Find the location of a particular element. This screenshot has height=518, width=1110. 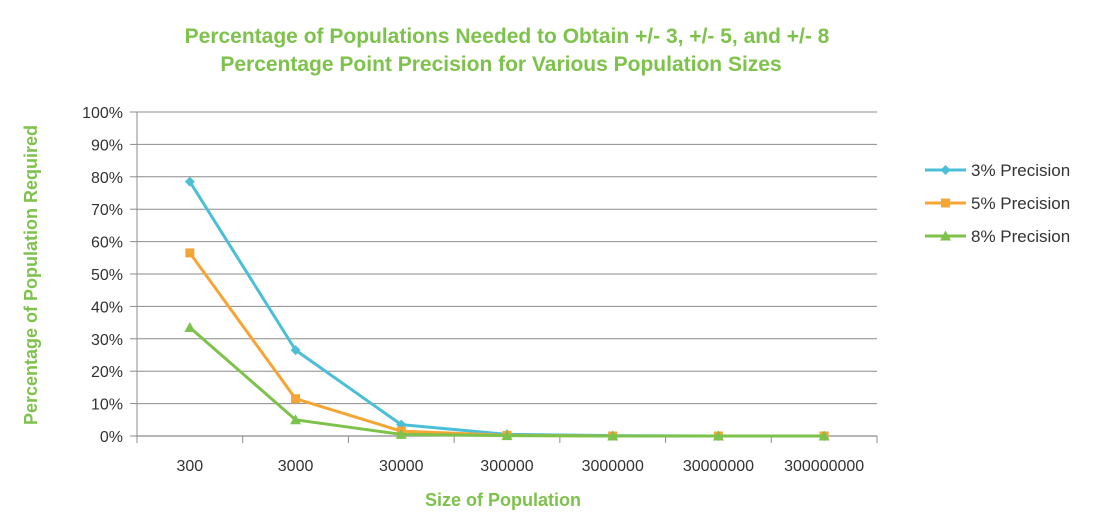

legend-item: 5% Precision is located at coordinates (997, 203).